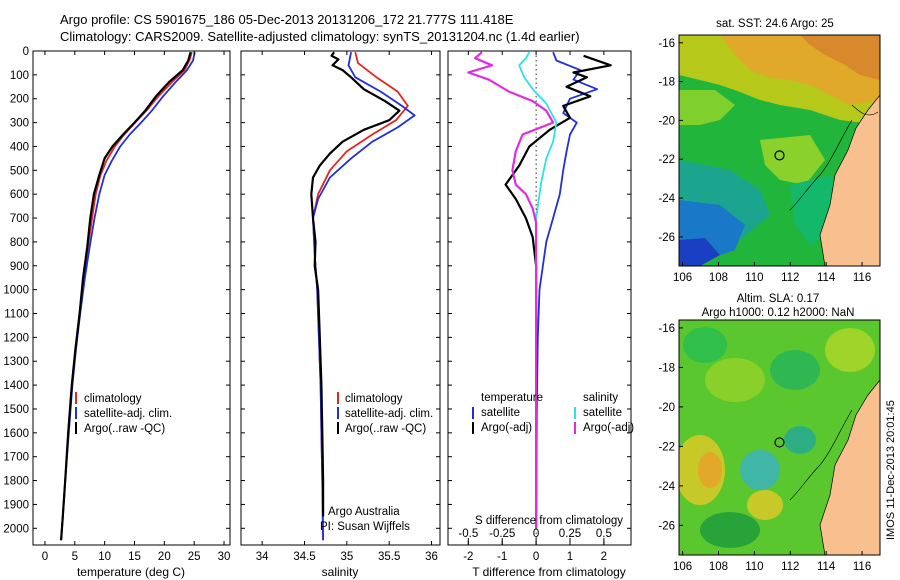  What do you see at coordinates (608, 428) in the screenshot?
I see `legend-label-s-argo: Argo(-adj)` at bounding box center [608, 428].